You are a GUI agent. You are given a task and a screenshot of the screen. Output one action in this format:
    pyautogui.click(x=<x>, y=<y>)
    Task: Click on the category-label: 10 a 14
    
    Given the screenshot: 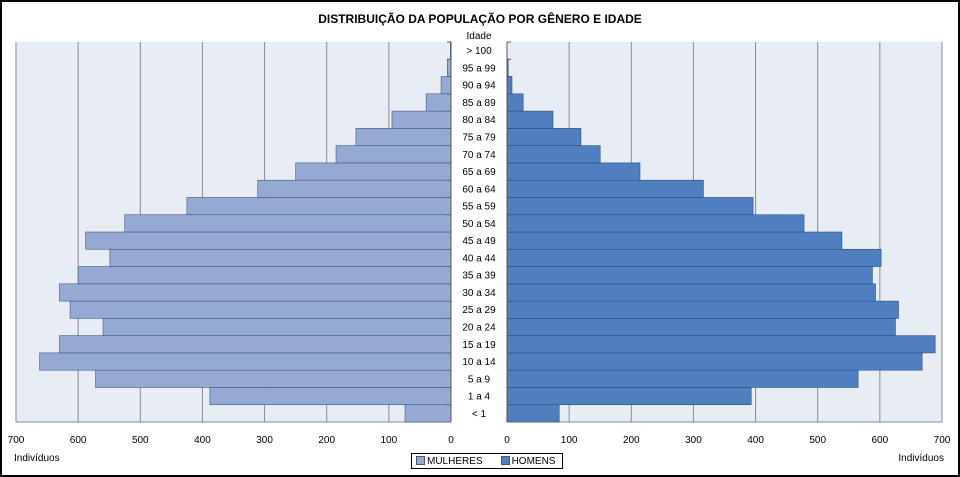 What is the action you would take?
    pyautogui.click(x=479, y=362)
    